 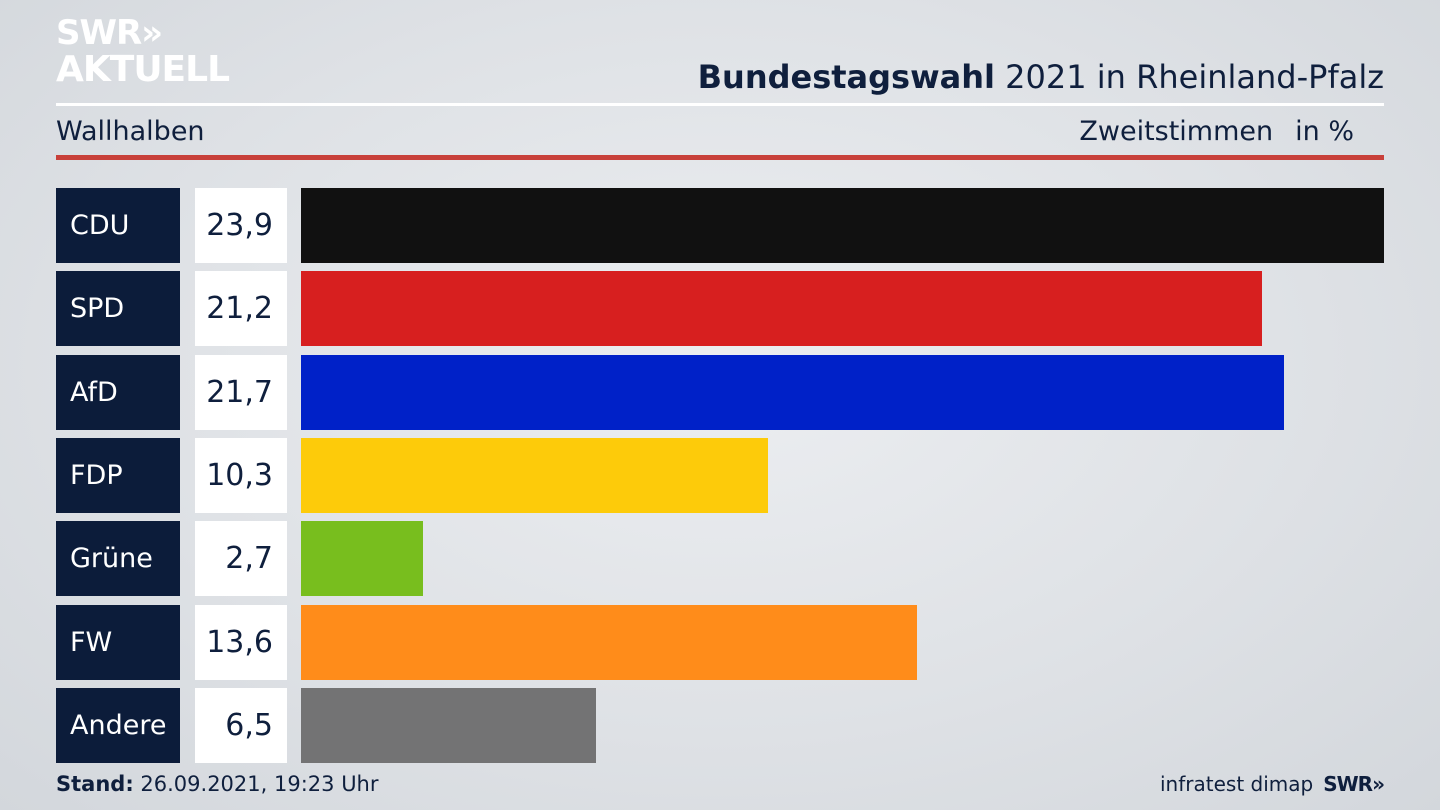 What do you see at coordinates (241, 725) in the screenshot?
I see `value-label: 6,5` at bounding box center [241, 725].